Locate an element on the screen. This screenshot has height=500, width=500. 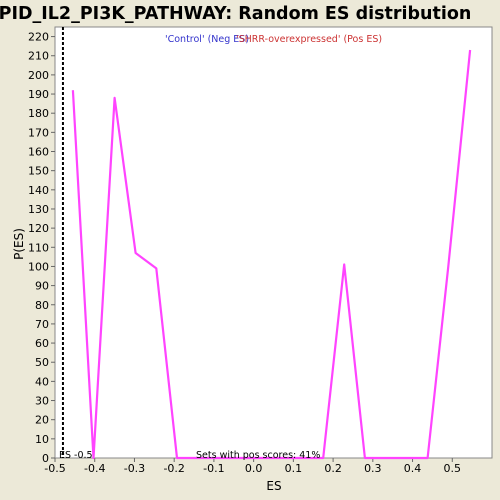
y-tick-label: 70 is located at coordinates (42, 324).